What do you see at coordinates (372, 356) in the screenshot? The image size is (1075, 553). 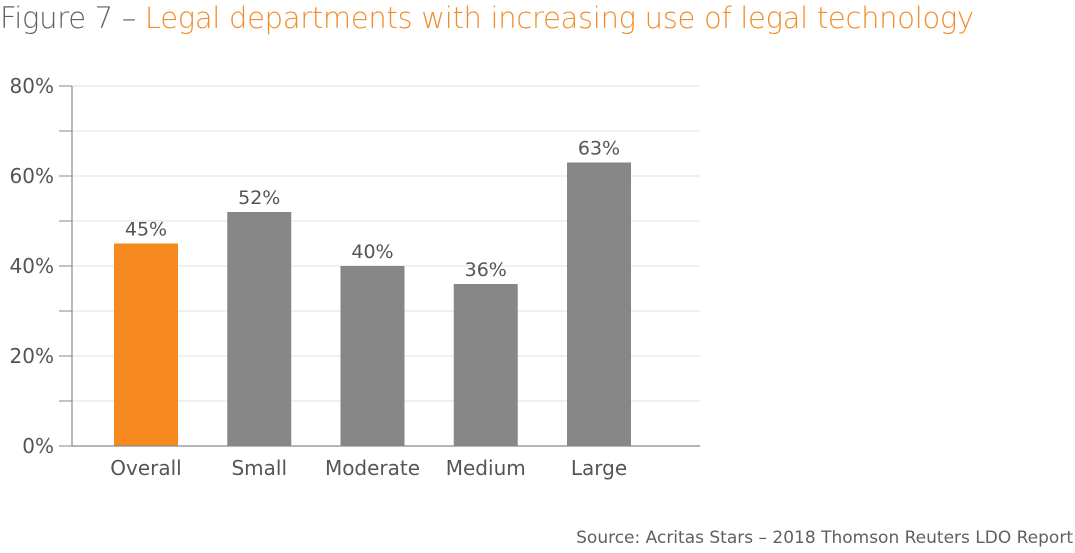 I see `bar-moderate` at bounding box center [372, 356].